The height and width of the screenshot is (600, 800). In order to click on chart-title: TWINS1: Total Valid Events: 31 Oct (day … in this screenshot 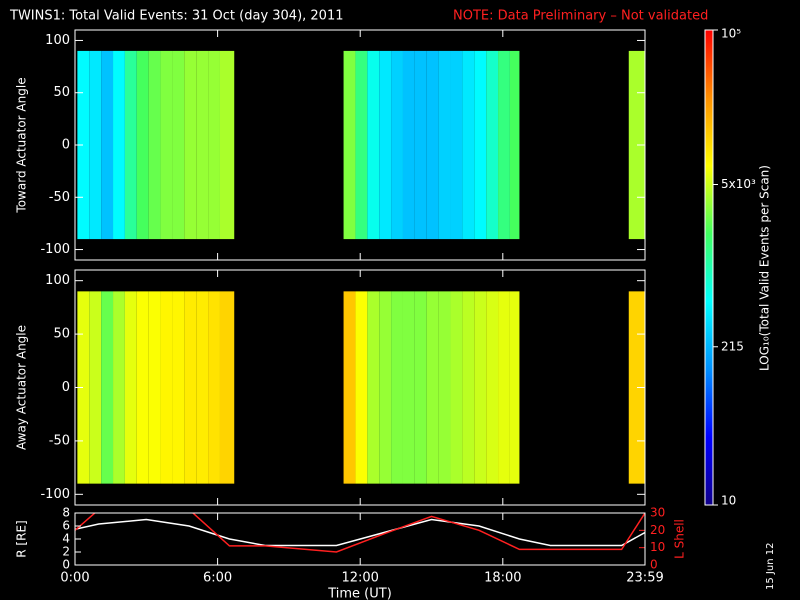, I will do `click(176, 16)`.